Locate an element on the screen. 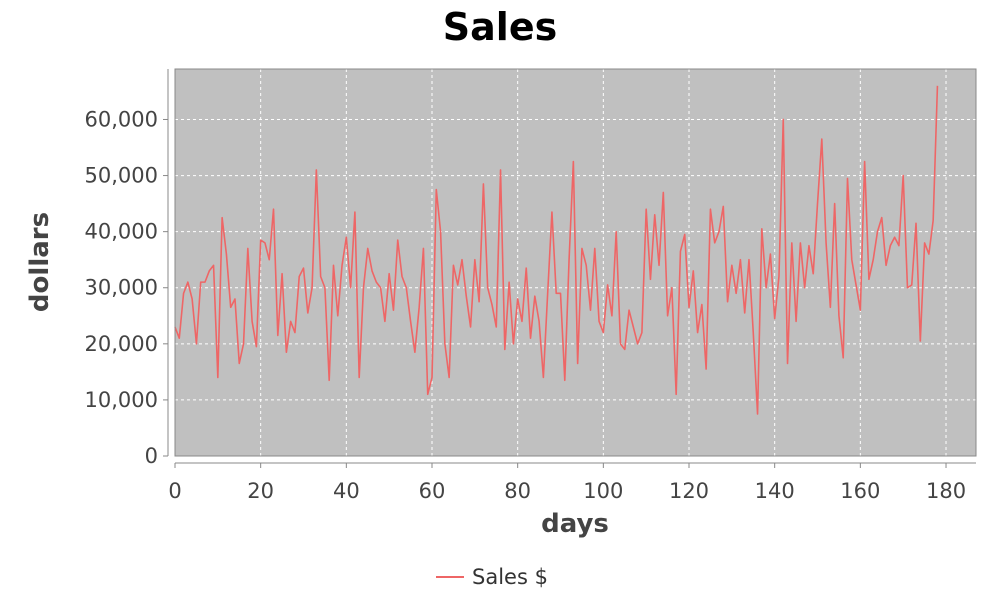 The width and height of the screenshot is (1000, 600). x-tick-label: 180 is located at coordinates (946, 491).